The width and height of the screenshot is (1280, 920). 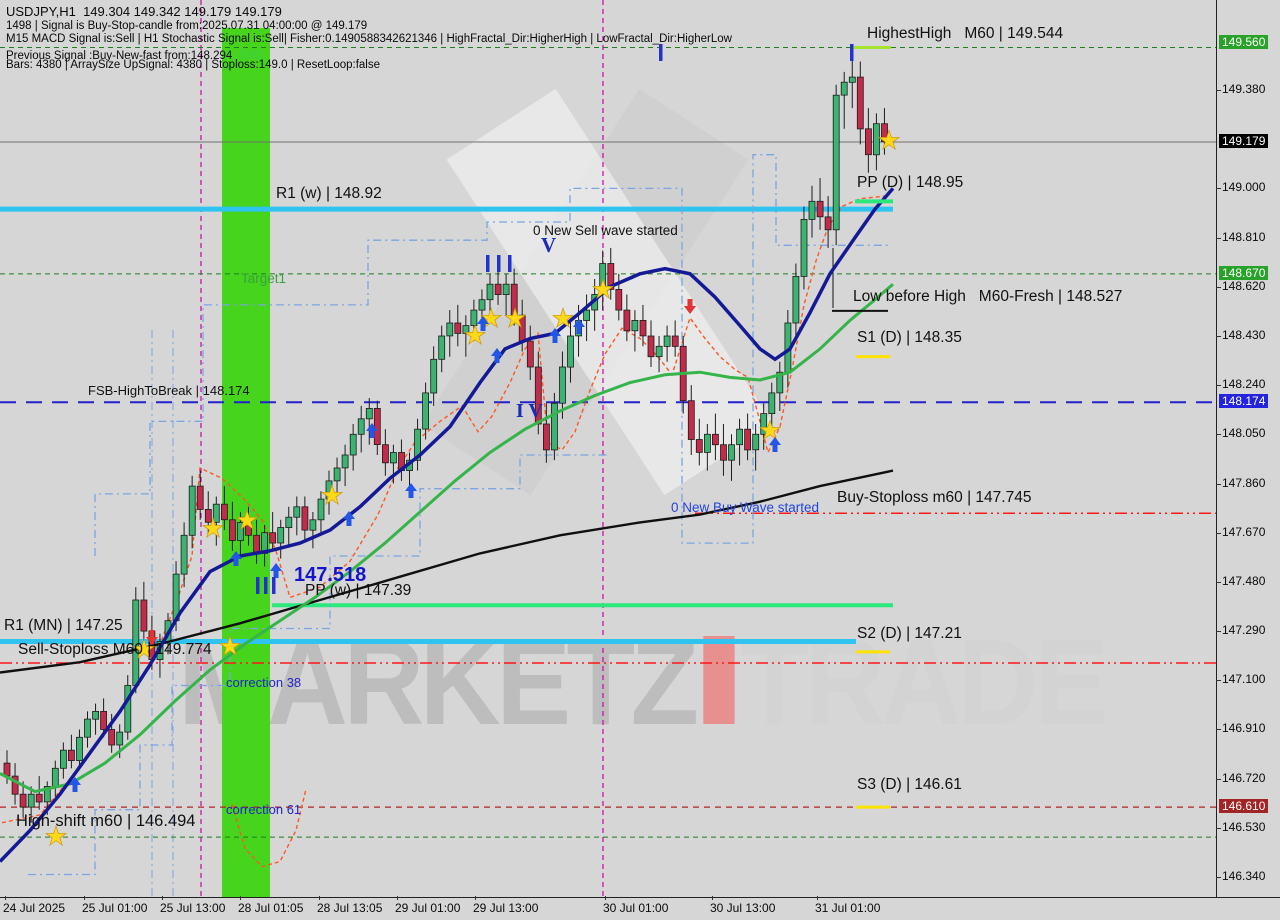 I want to click on chart-annotation: Target1, so click(x=264, y=278).